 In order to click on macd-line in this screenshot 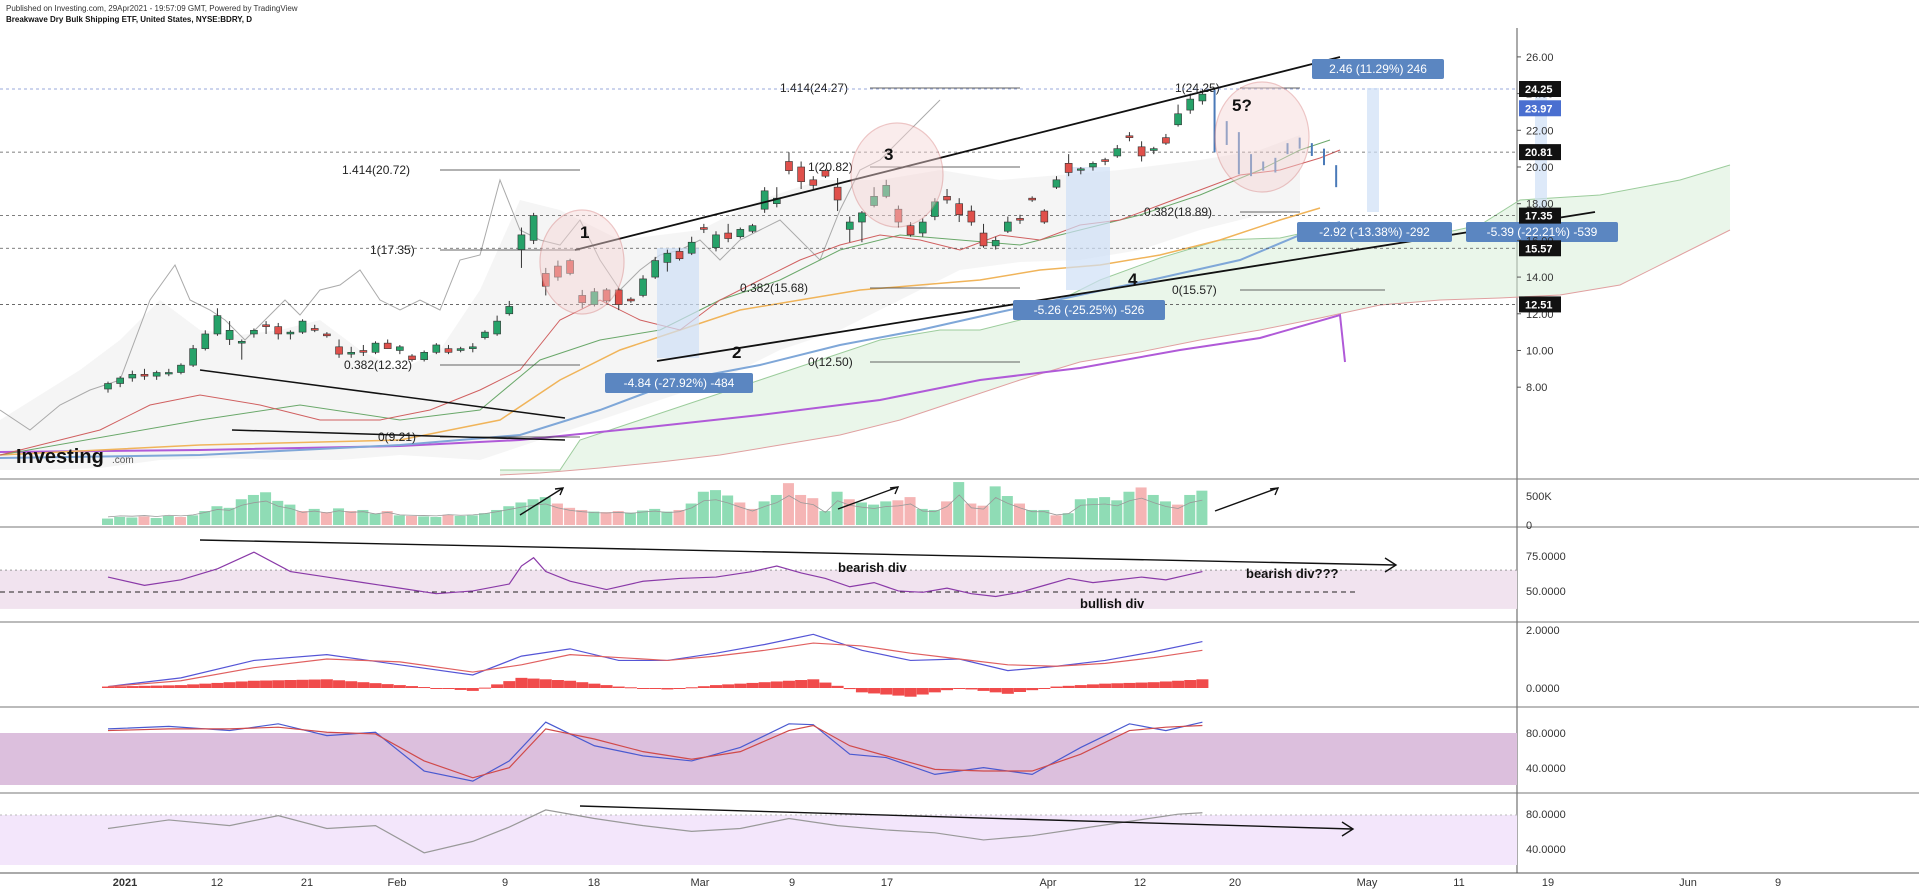, I will do `click(655, 660)`.